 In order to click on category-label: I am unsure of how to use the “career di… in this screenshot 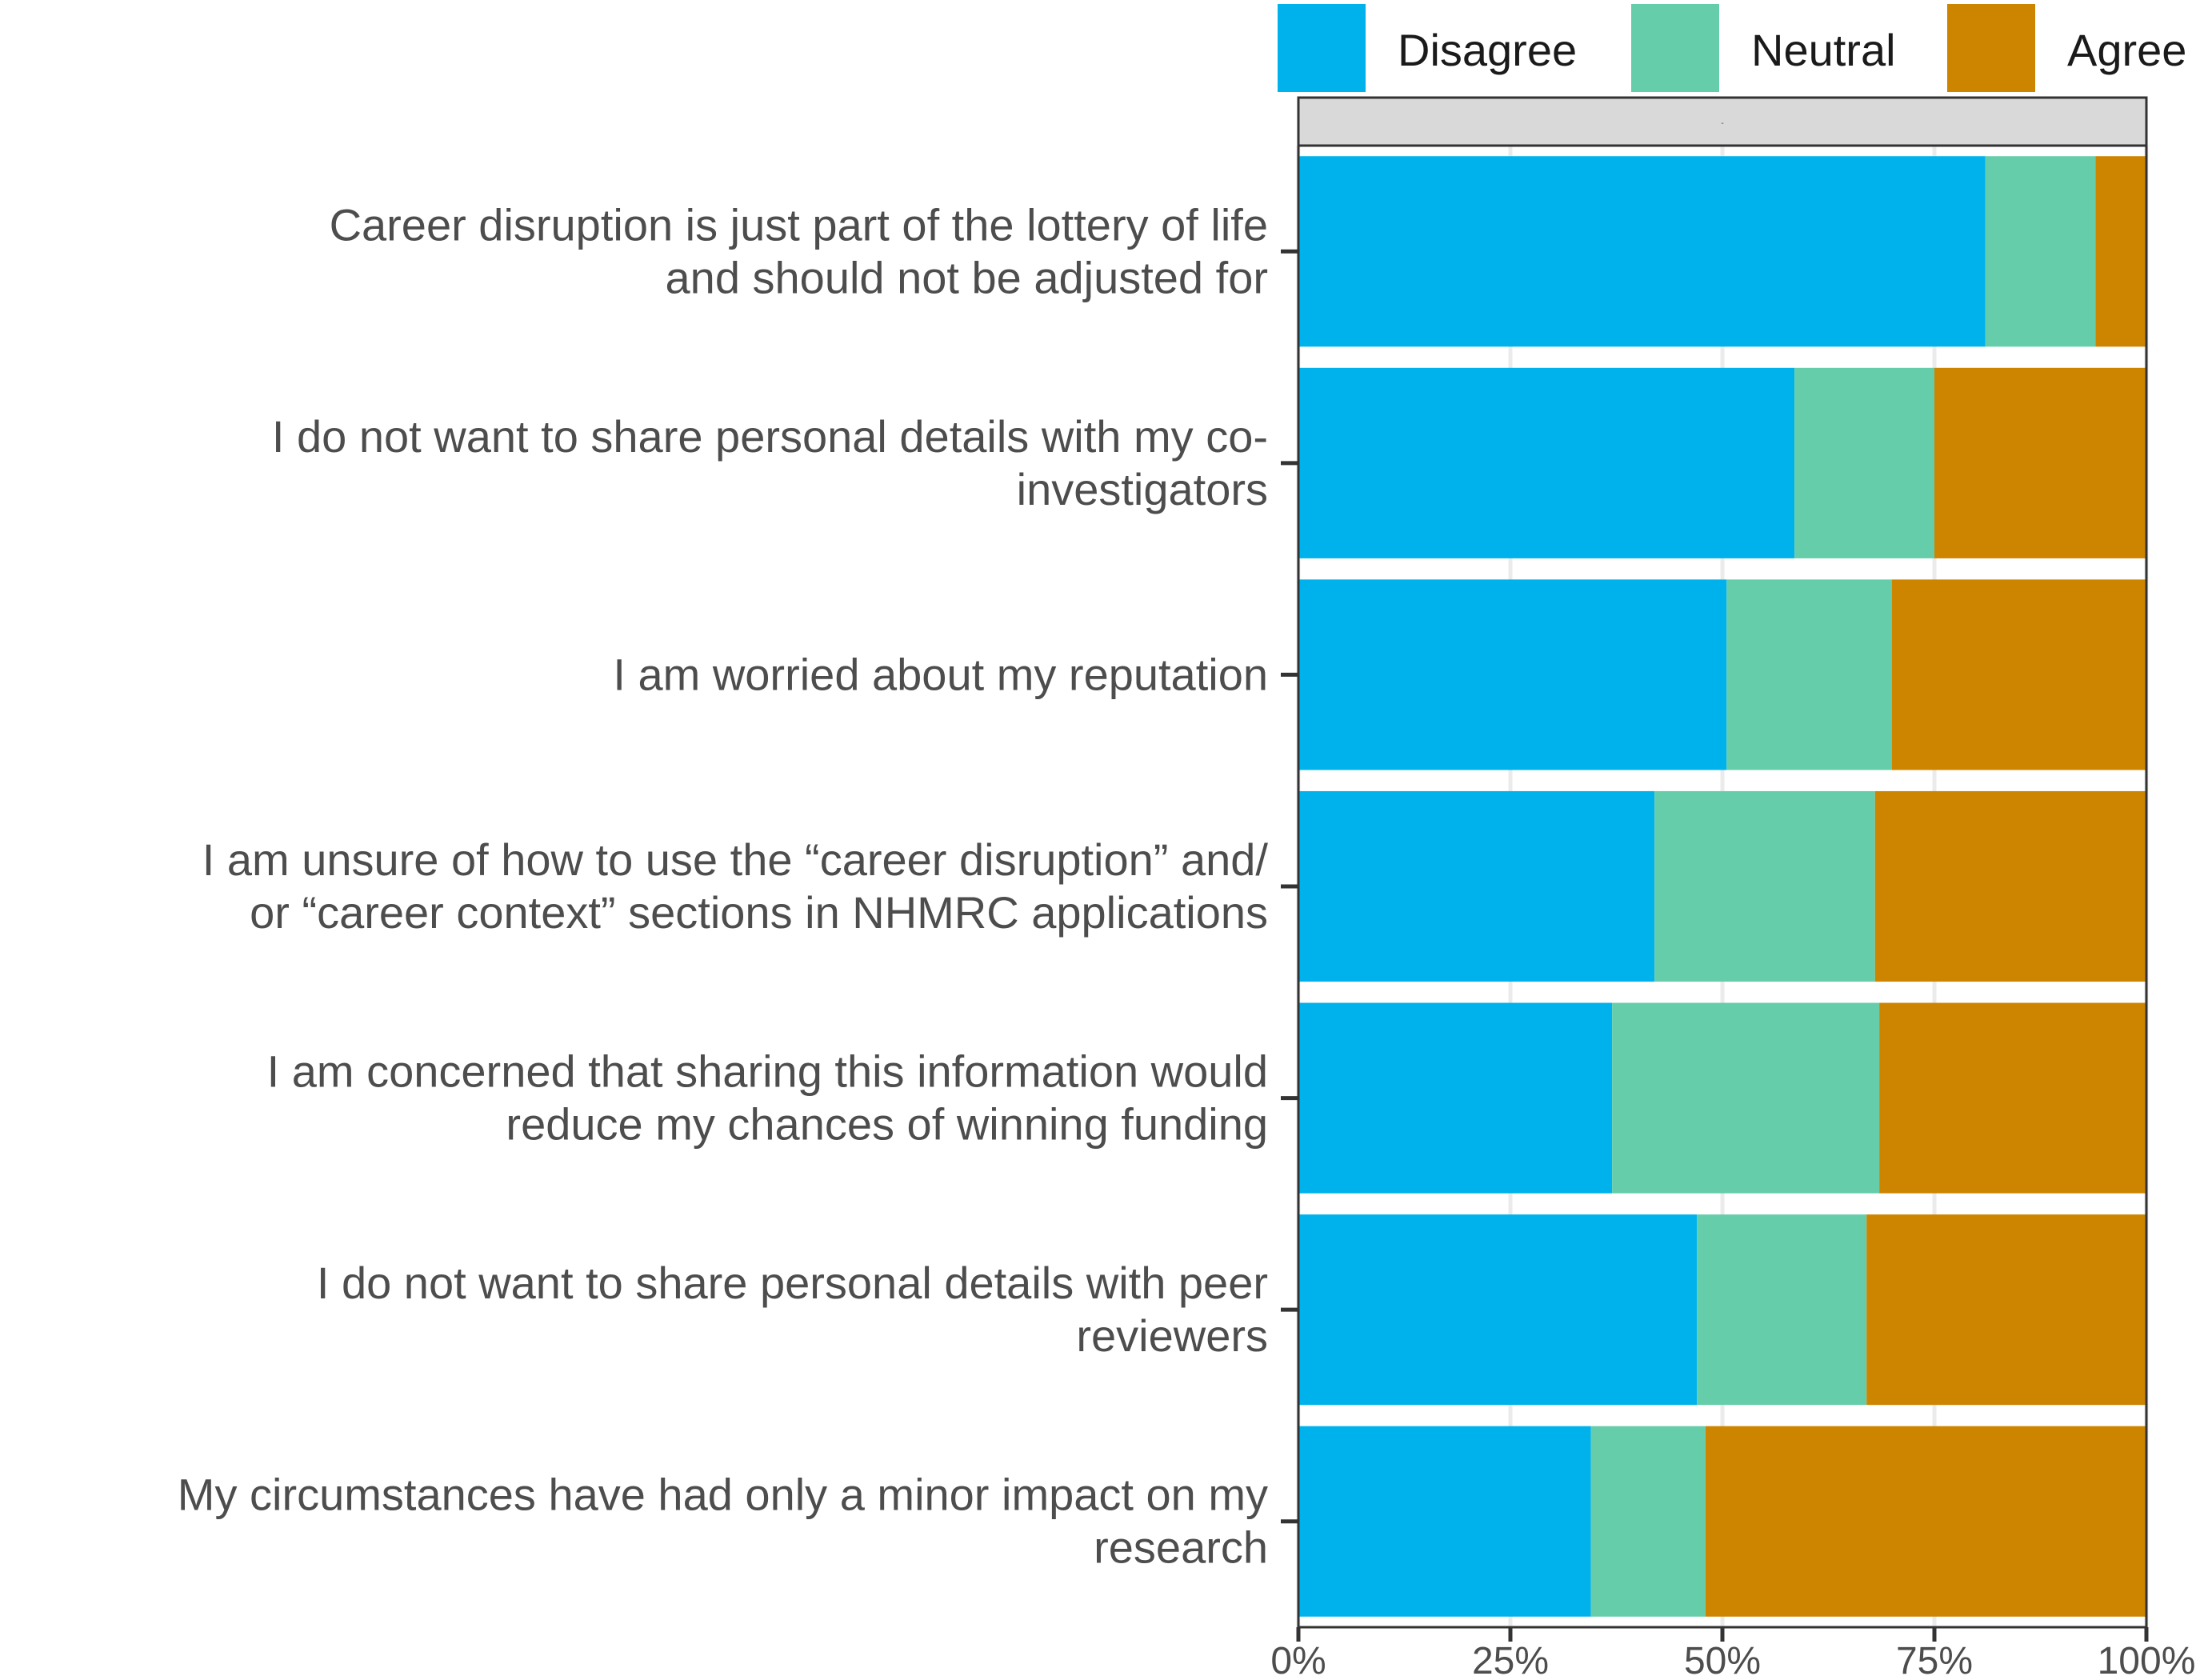, I will do `click(735, 859)`.